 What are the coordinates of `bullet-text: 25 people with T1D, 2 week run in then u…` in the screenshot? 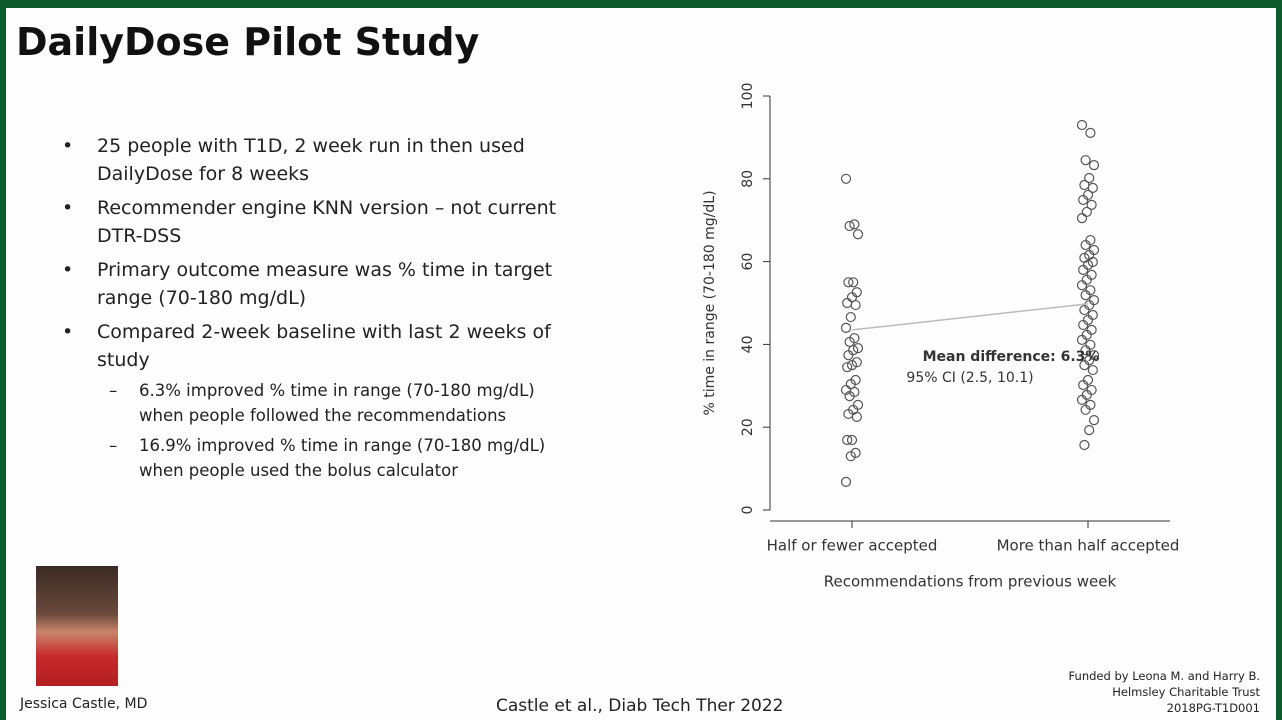 It's located at (311, 160).